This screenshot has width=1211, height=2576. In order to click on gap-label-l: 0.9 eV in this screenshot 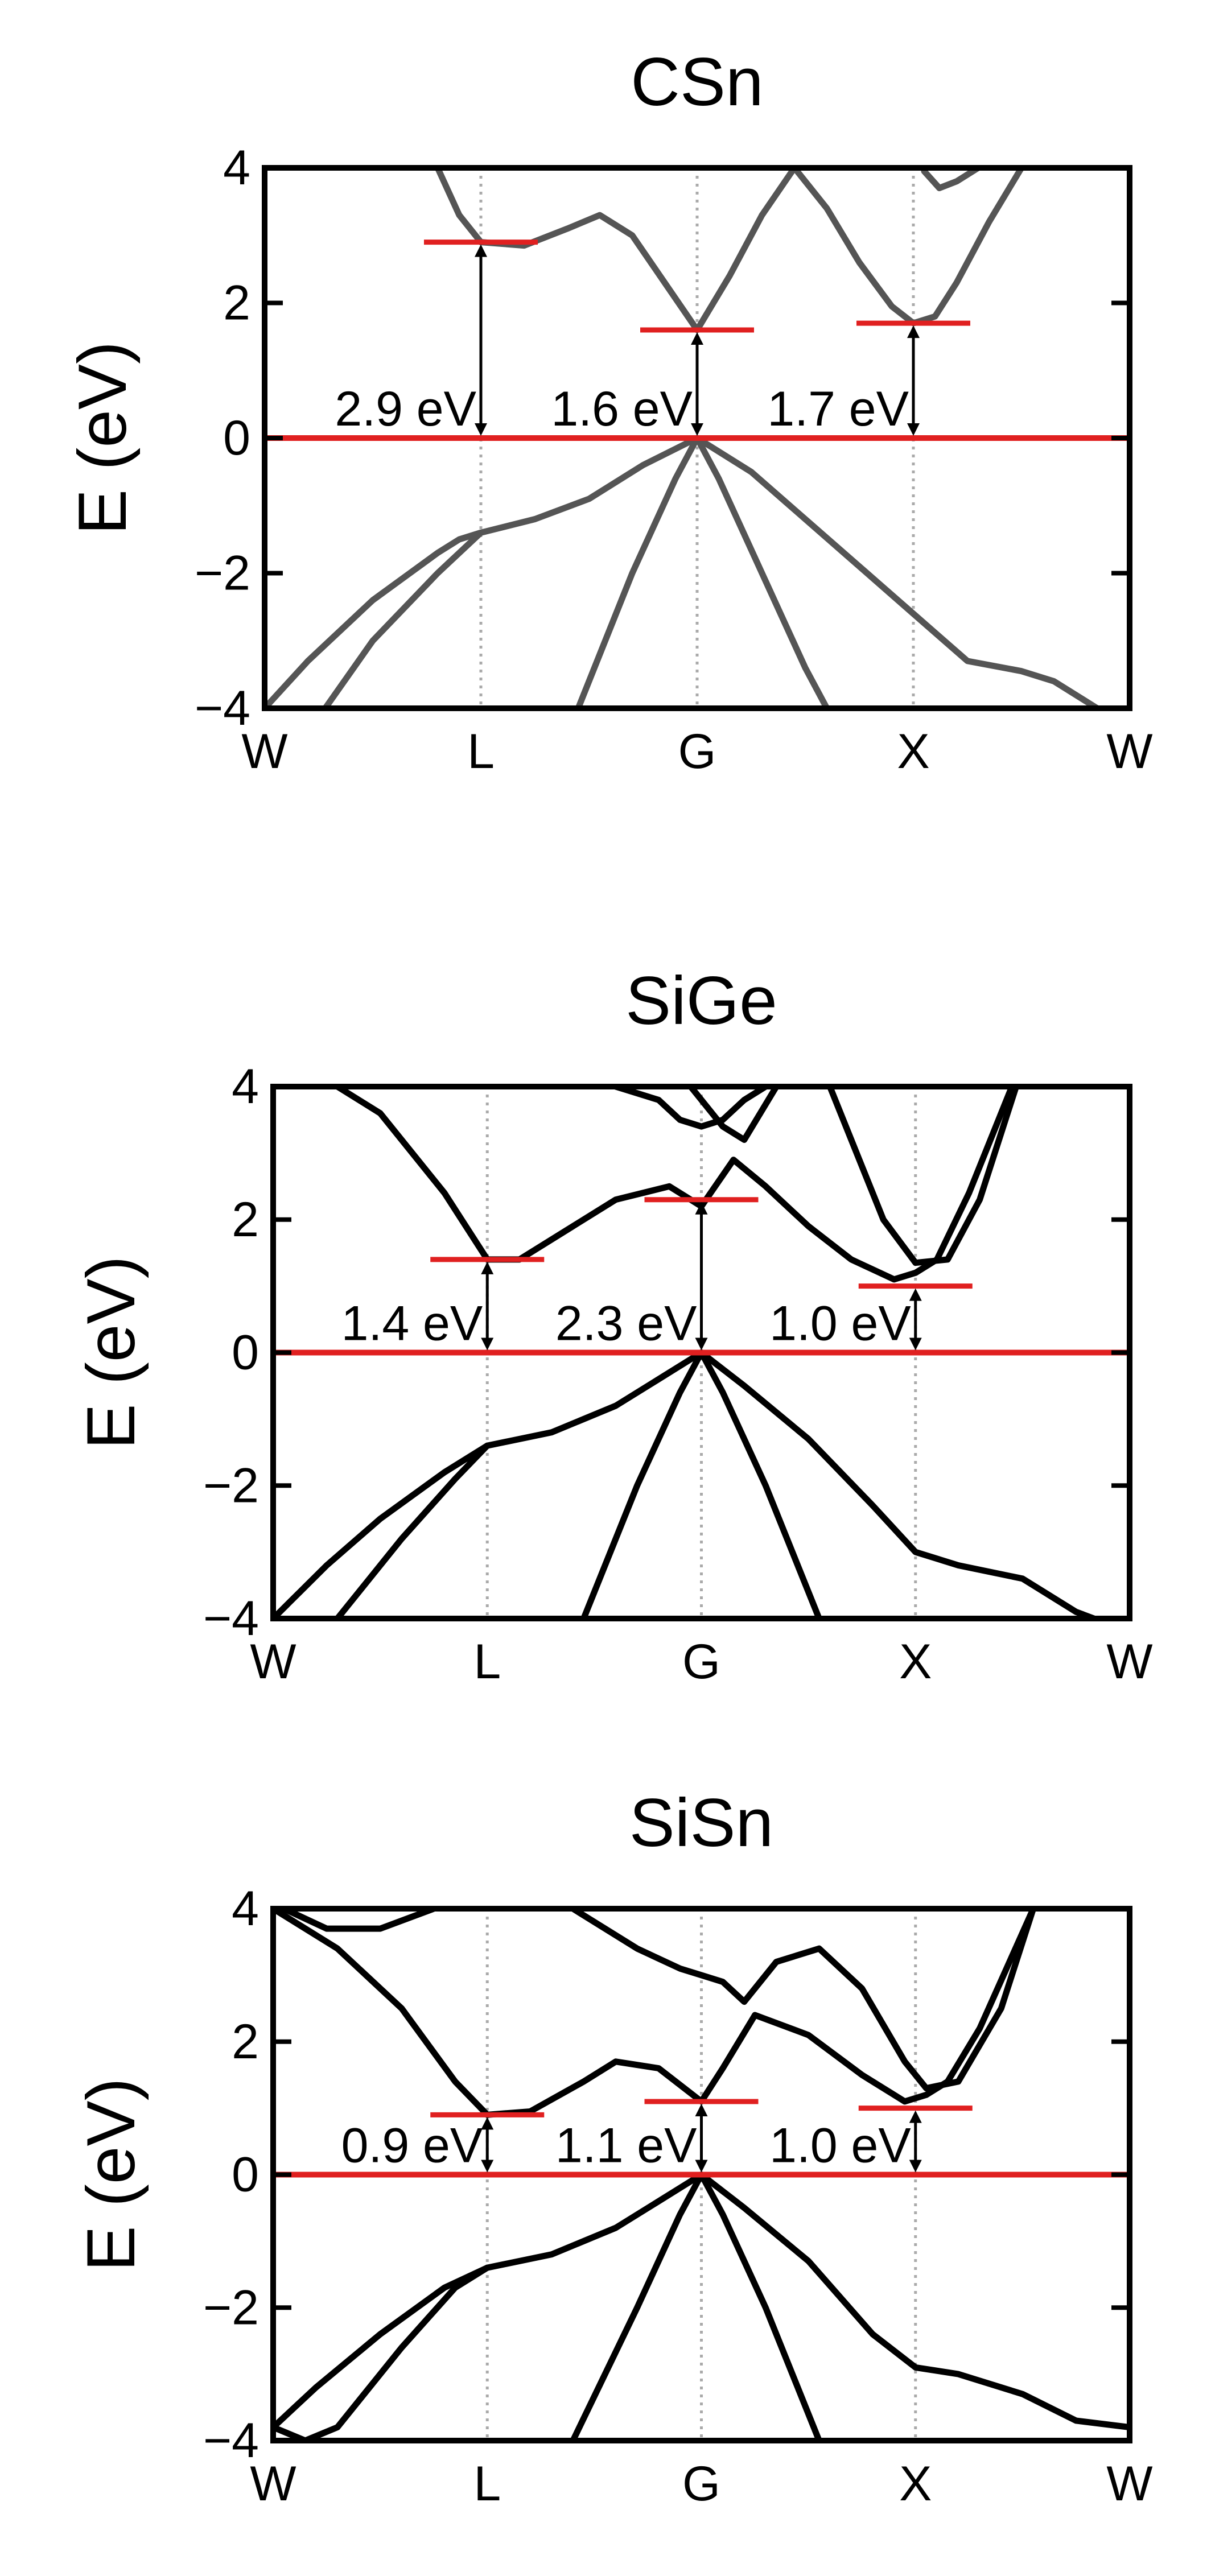, I will do `click(412, 2146)`.